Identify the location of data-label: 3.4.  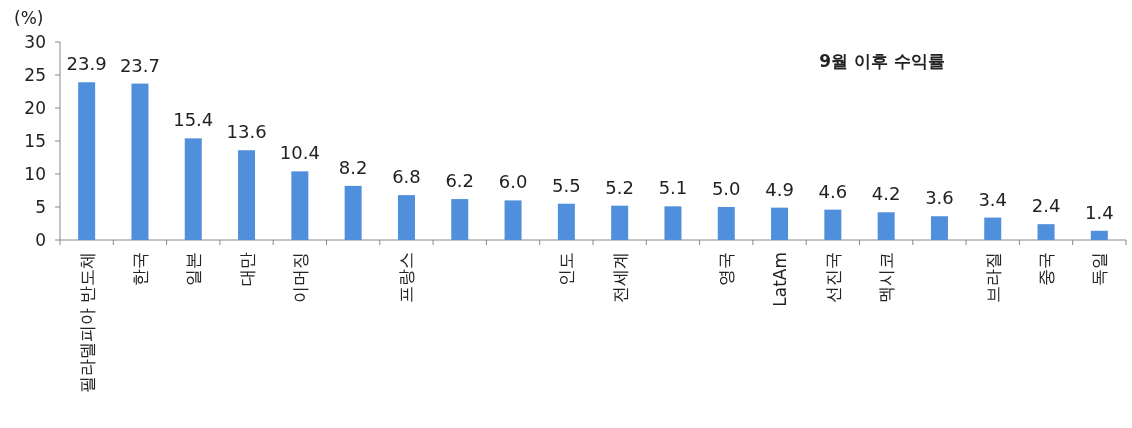
(993, 199).